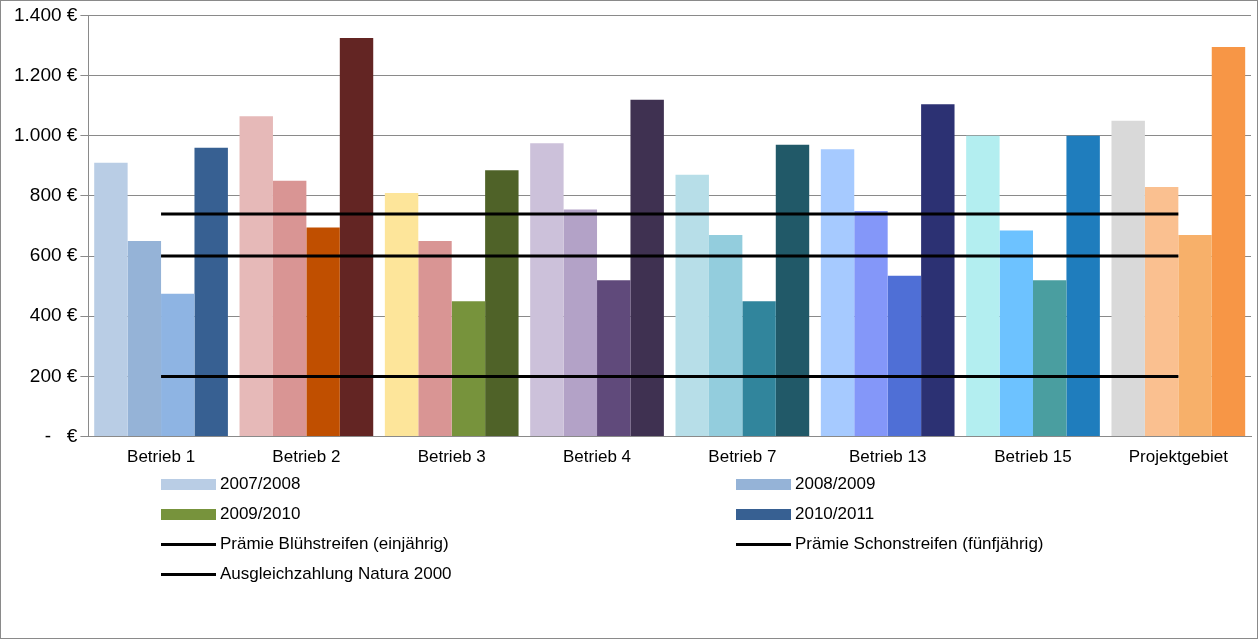  I want to click on legend-label: 2007/2008, so click(260, 484).